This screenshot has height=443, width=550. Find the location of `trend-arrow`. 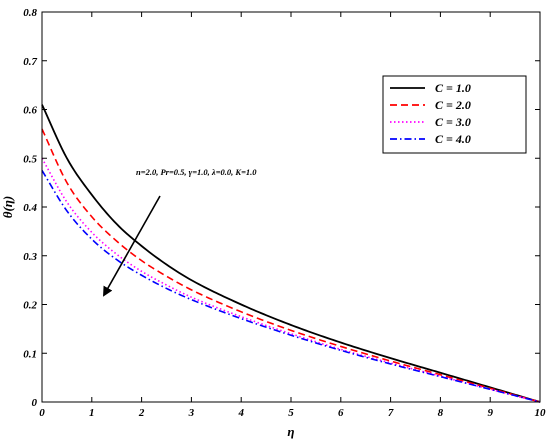

trend-arrow is located at coordinates (132, 246).